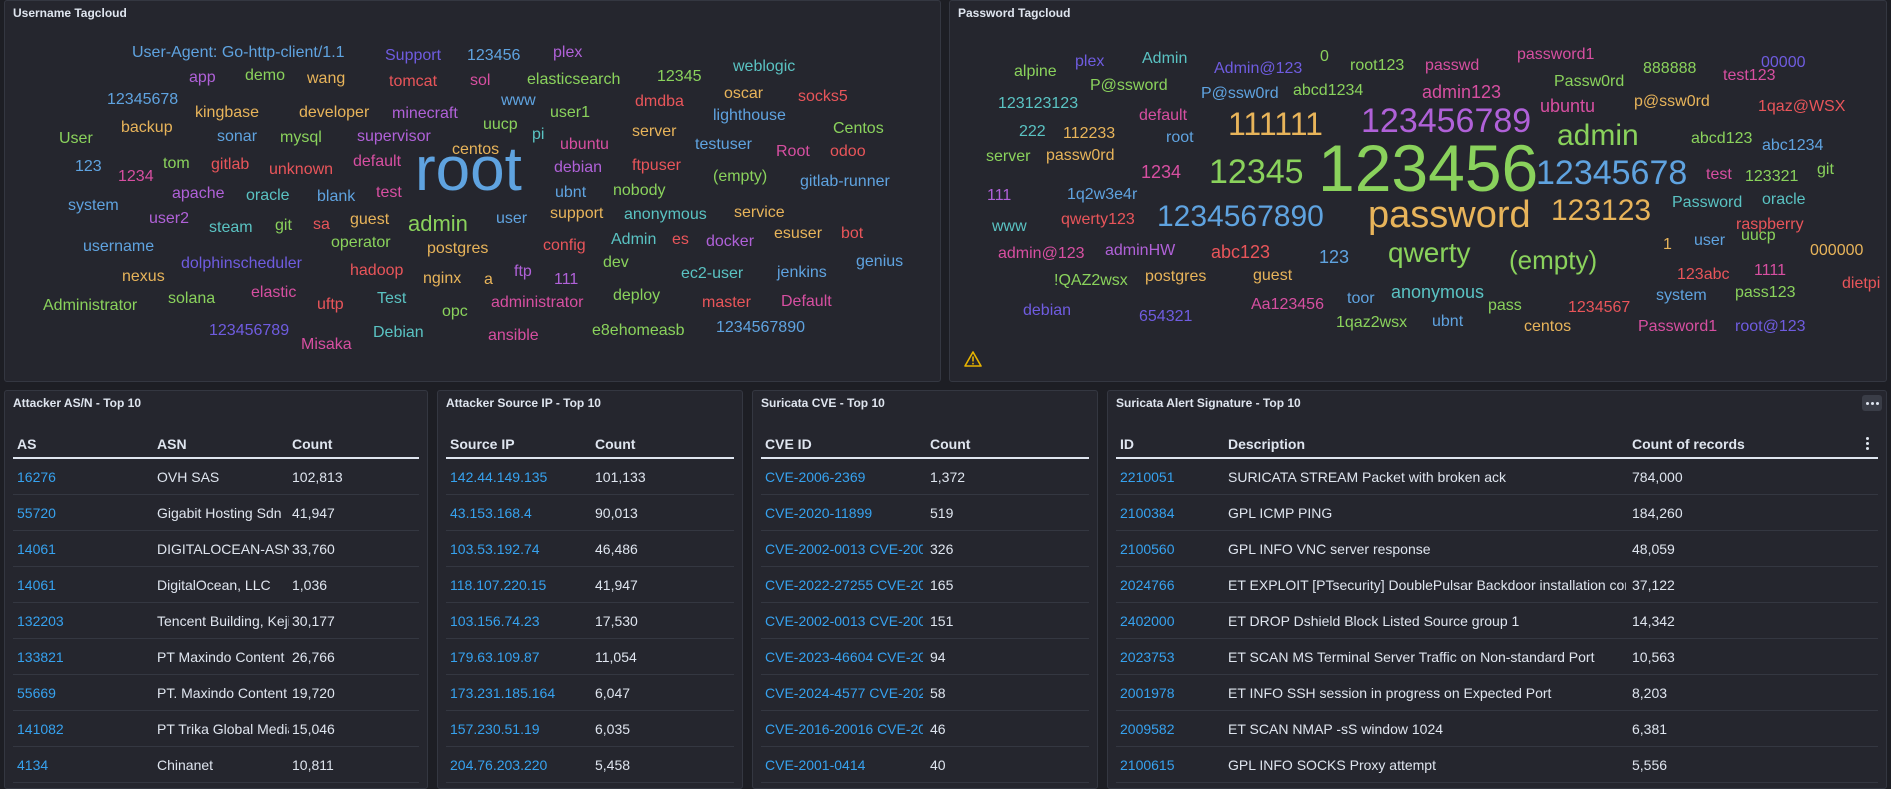 The height and width of the screenshot is (789, 1891). Describe the element at coordinates (1770, 224) in the screenshot. I see `tag-word: raspberry` at that location.